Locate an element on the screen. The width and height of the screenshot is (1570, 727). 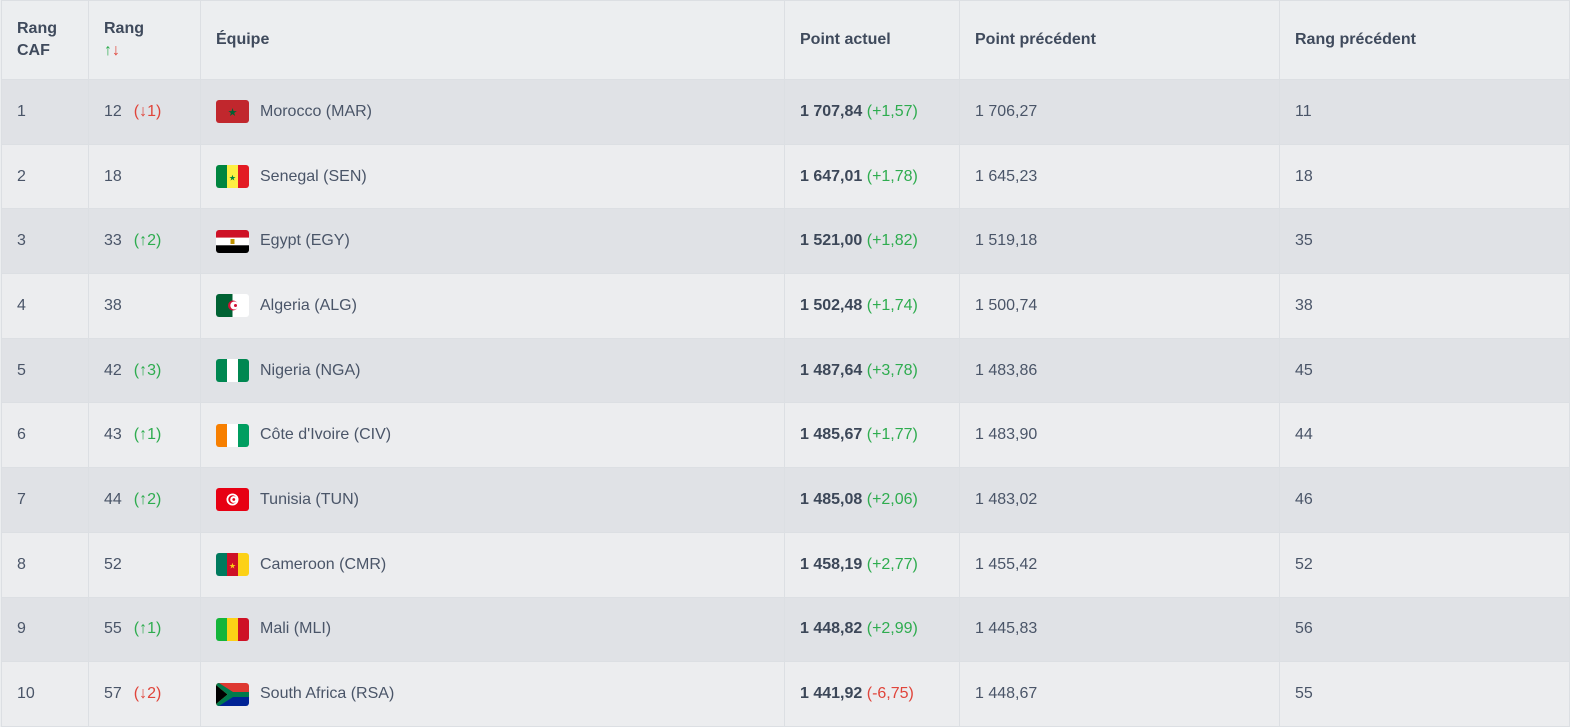
cell-team: Mali (MLI) is located at coordinates (492, 629).